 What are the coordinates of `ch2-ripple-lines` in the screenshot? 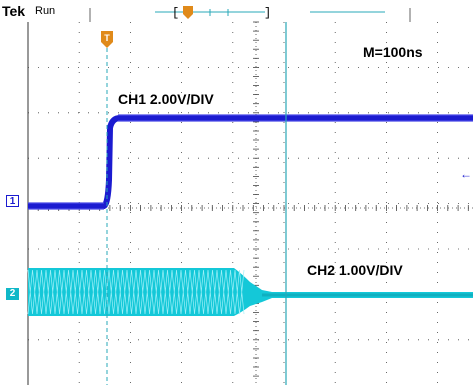 It's located at (136, 292).